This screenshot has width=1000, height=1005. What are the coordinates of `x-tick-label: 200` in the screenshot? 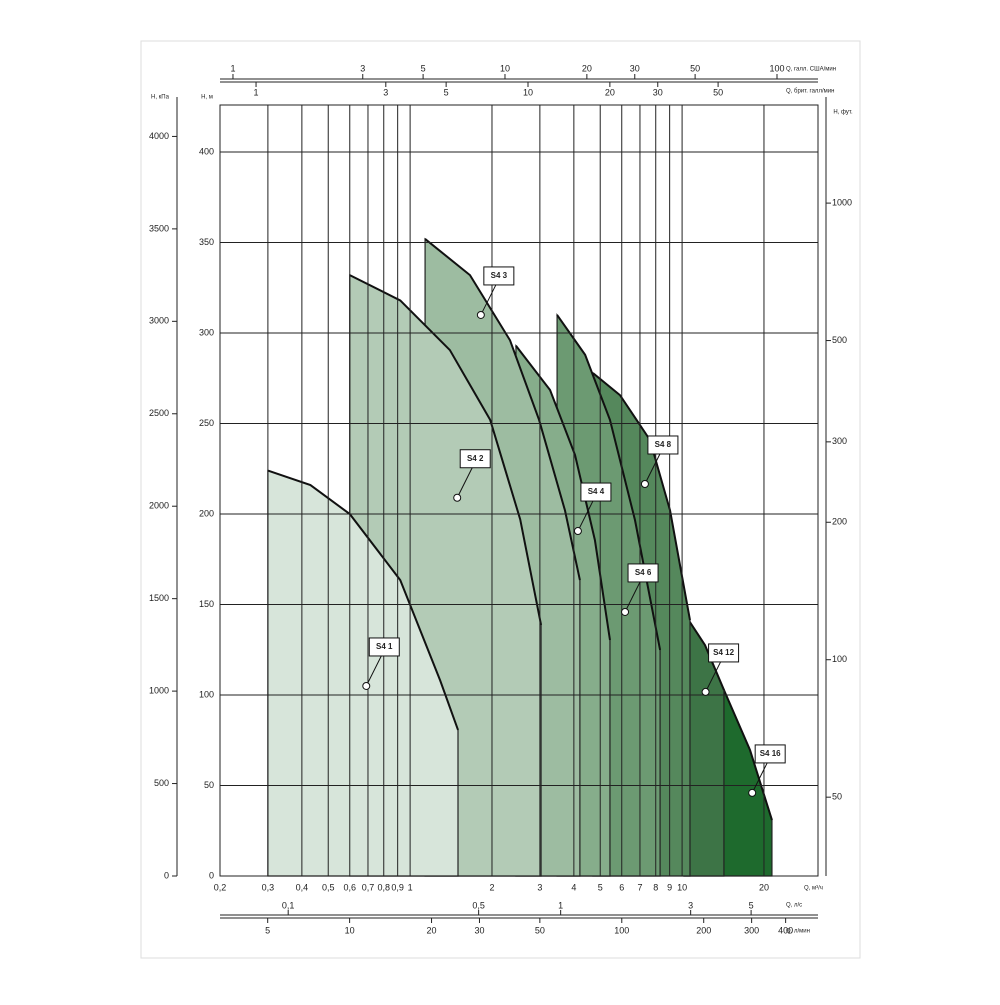 It's located at (703, 930).